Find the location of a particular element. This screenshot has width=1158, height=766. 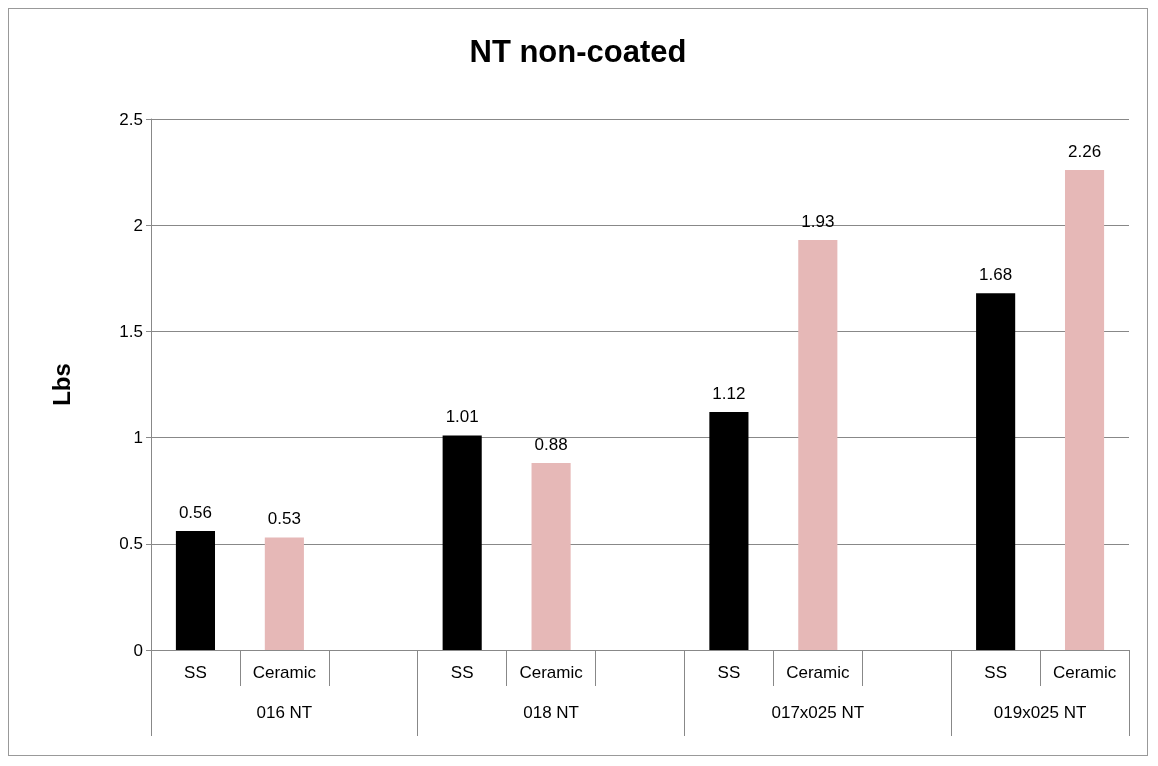

y-tick-label: 1.5 is located at coordinates (131, 331).